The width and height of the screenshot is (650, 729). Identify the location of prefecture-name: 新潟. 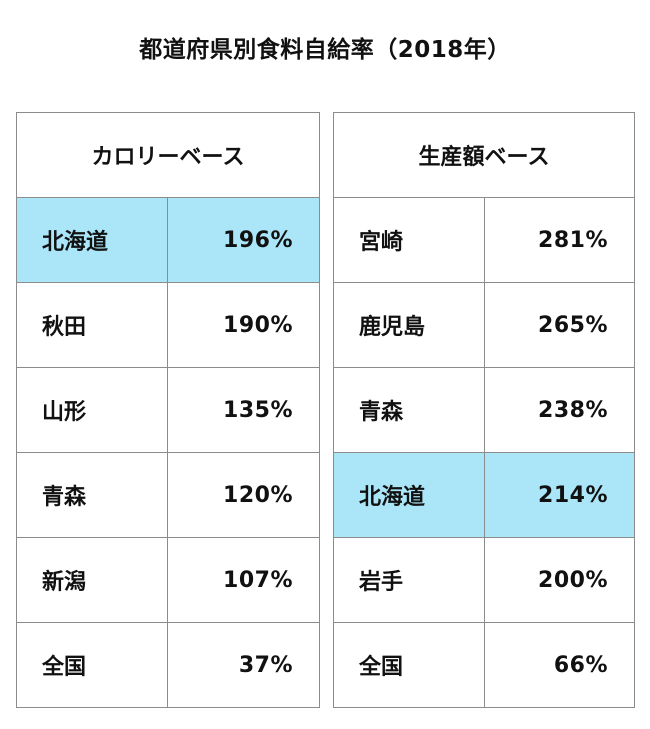
(92, 580).